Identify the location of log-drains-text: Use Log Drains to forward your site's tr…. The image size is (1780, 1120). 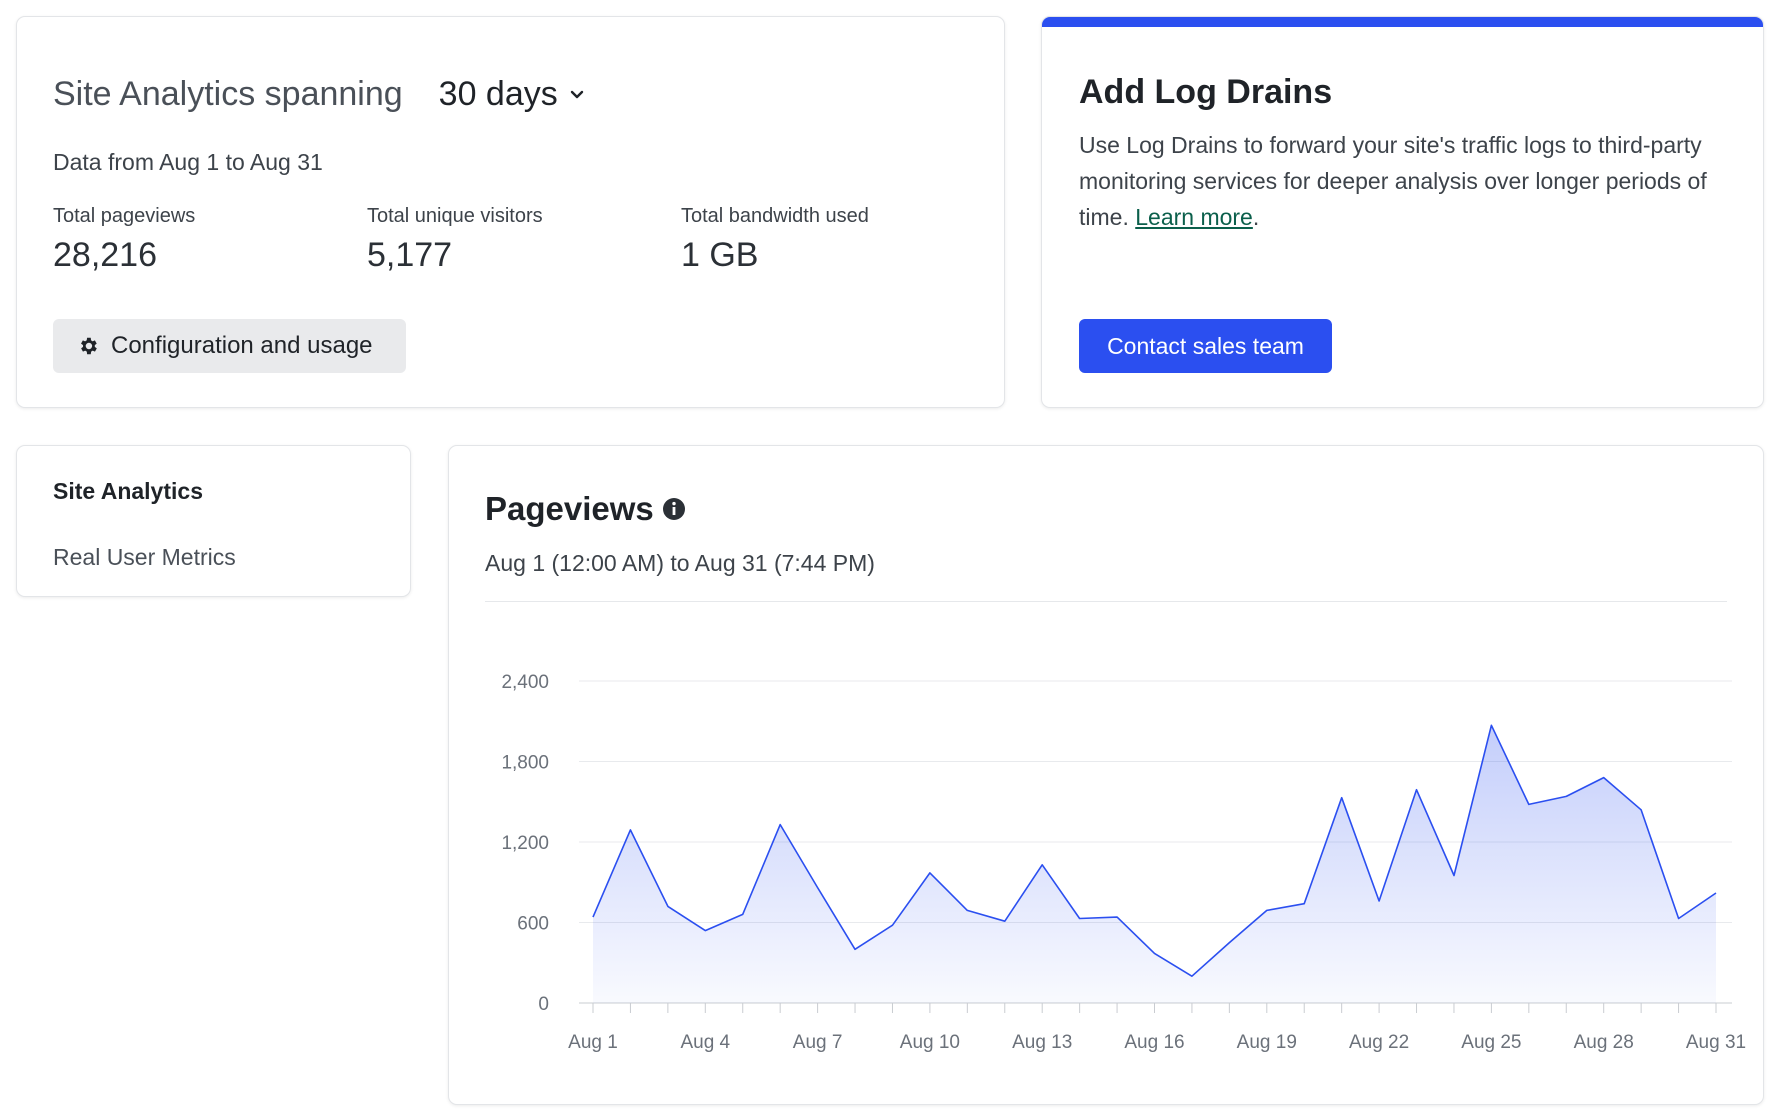
(1393, 181).